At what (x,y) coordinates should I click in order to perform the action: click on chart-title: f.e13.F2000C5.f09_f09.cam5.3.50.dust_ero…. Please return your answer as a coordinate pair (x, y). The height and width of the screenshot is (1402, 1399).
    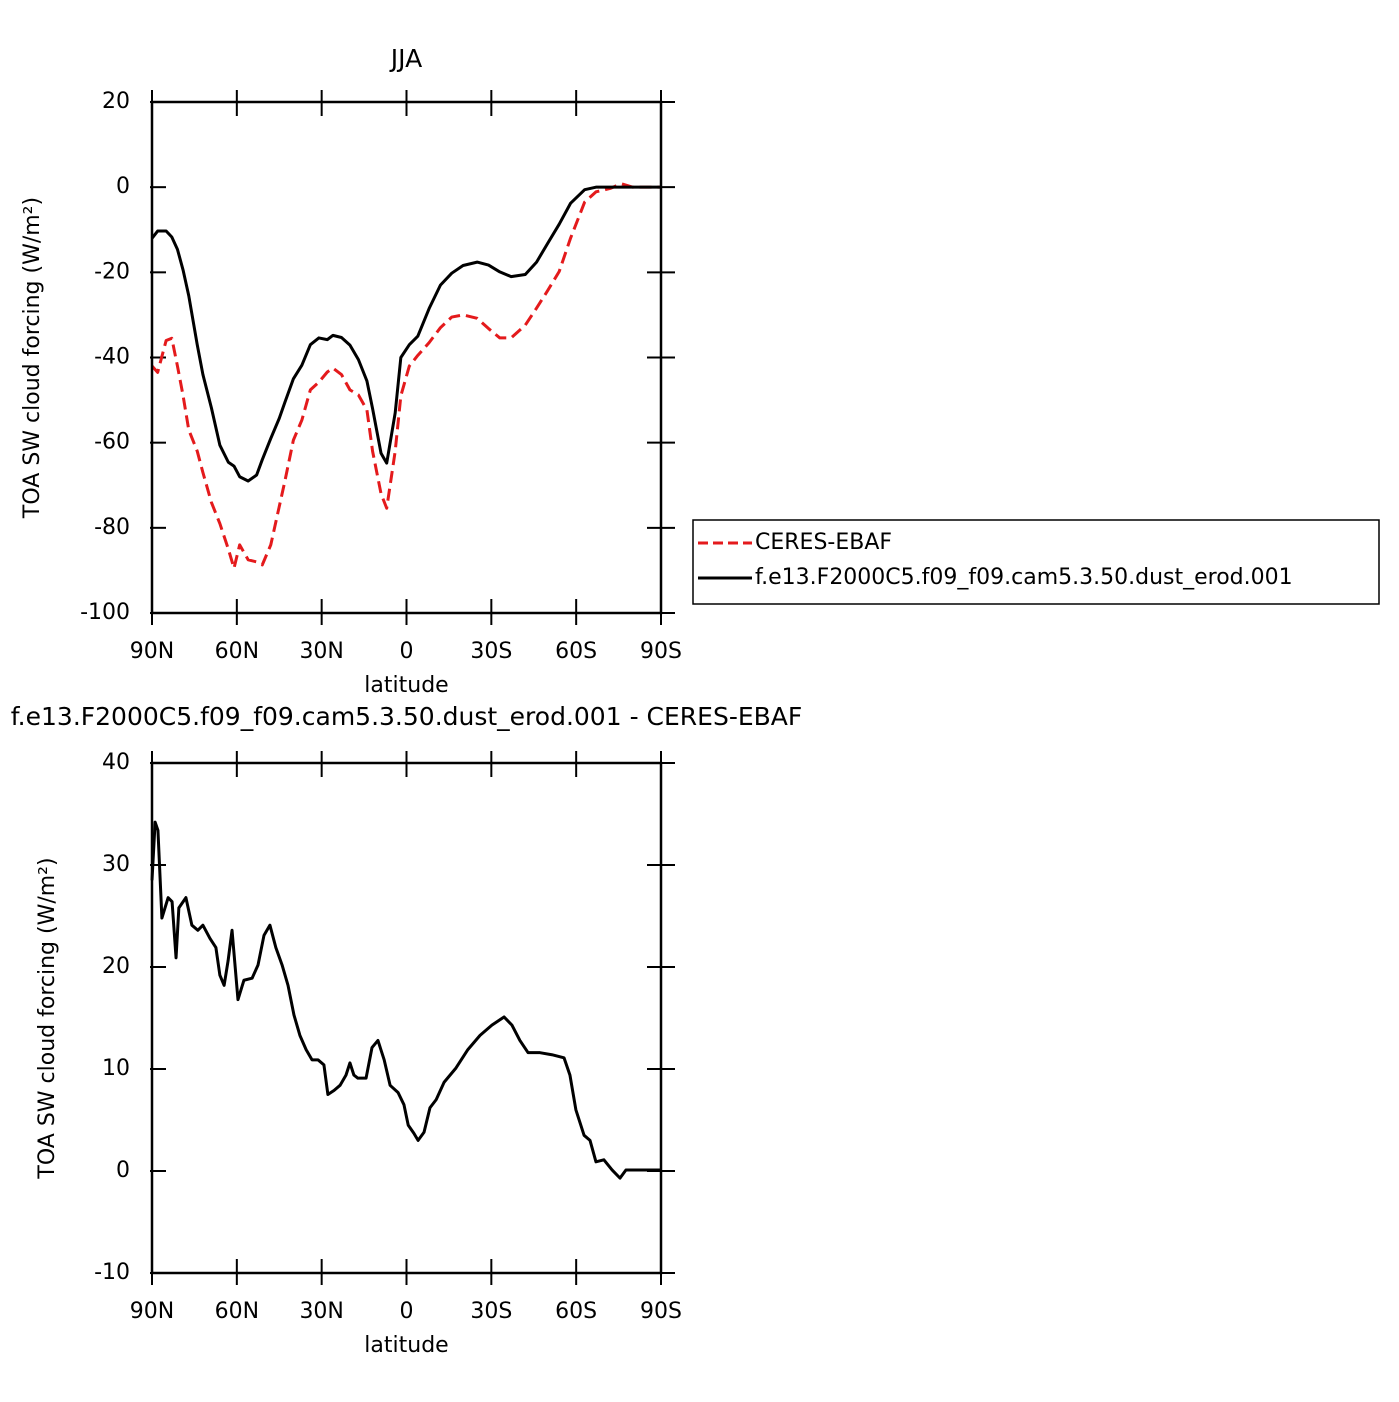
    Looking at the image, I should click on (407, 716).